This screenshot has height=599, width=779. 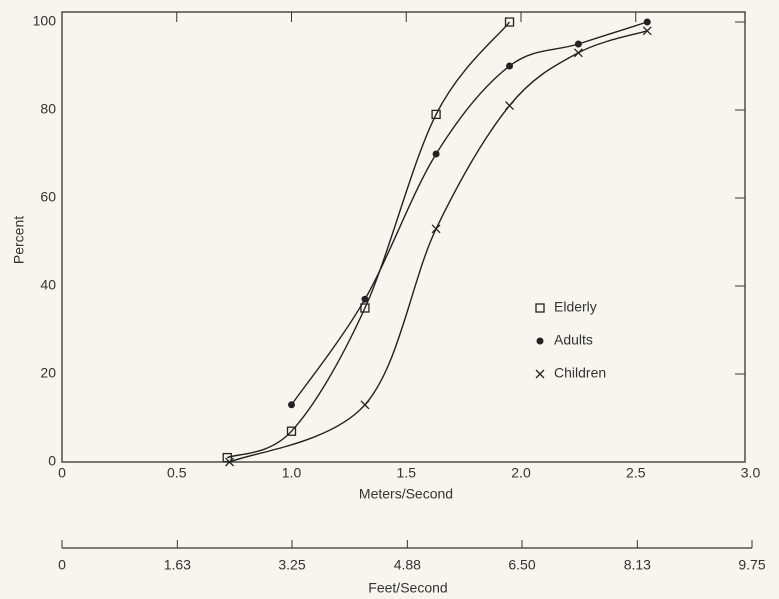 I want to click on x2-tick-label: 0, so click(x=62, y=565).